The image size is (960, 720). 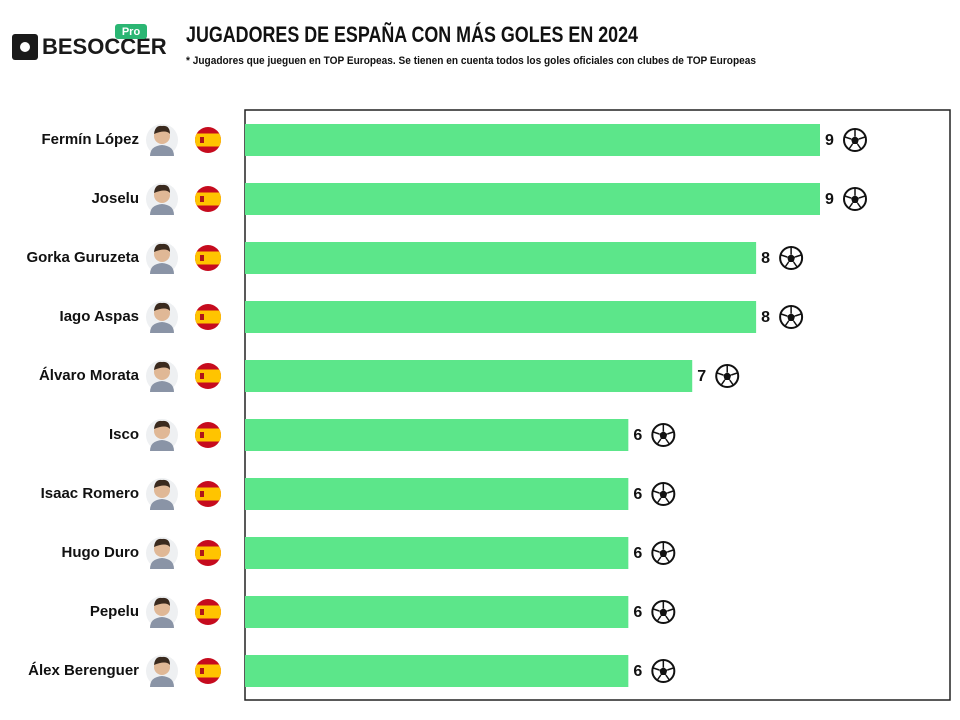 What do you see at coordinates (701, 376) in the screenshot?
I see `value-label: 7` at bounding box center [701, 376].